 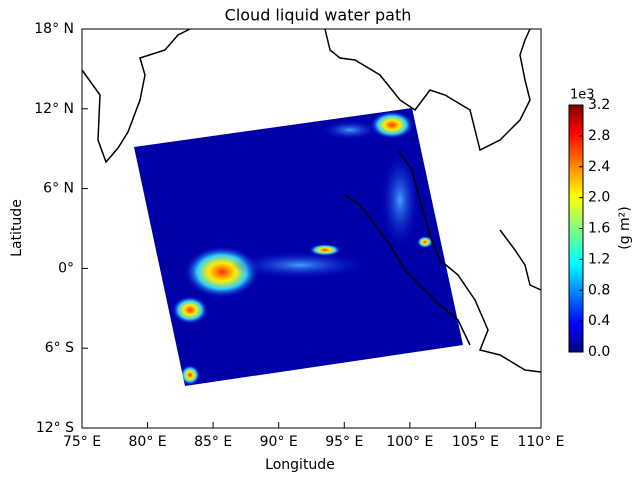 What do you see at coordinates (344, 442) in the screenshot?
I see `x-tick-label: 95° E` at bounding box center [344, 442].